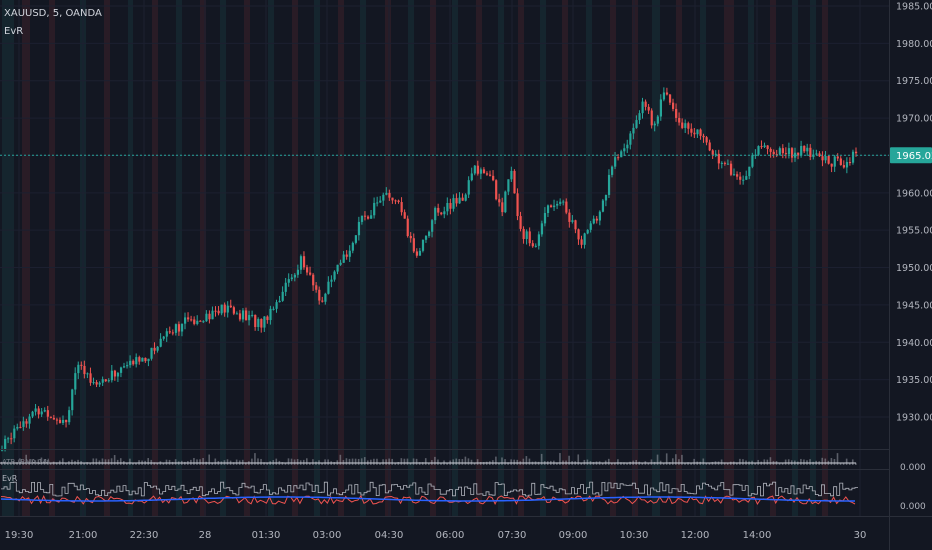  Describe the element at coordinates (914, 343) in the screenshot. I see `price-tick-label: 1940.000` at that location.